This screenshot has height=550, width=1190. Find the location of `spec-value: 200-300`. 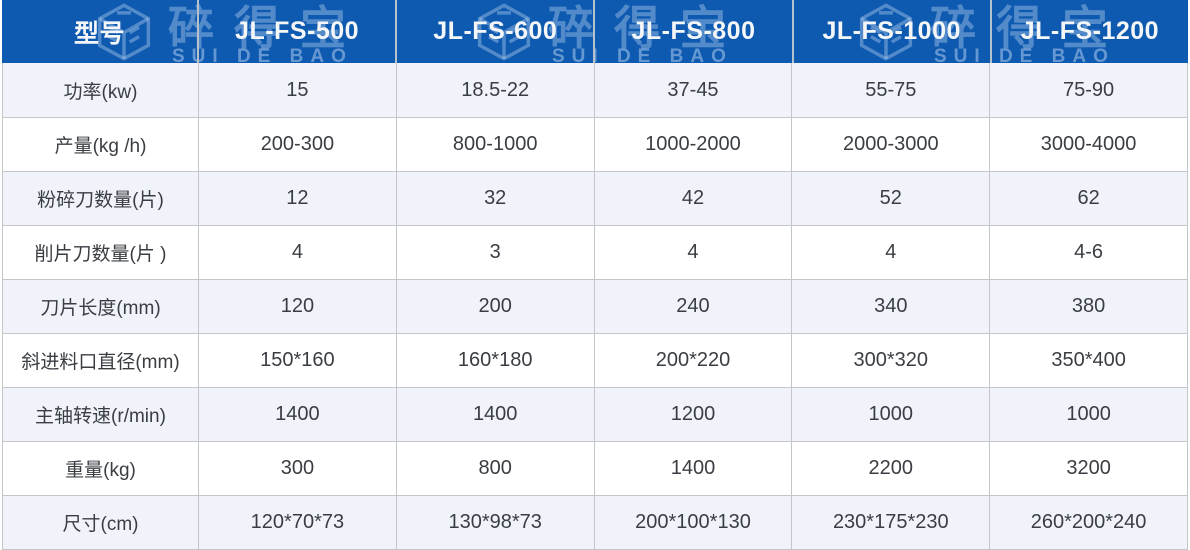

spec-value: 200-300 is located at coordinates (297, 144).